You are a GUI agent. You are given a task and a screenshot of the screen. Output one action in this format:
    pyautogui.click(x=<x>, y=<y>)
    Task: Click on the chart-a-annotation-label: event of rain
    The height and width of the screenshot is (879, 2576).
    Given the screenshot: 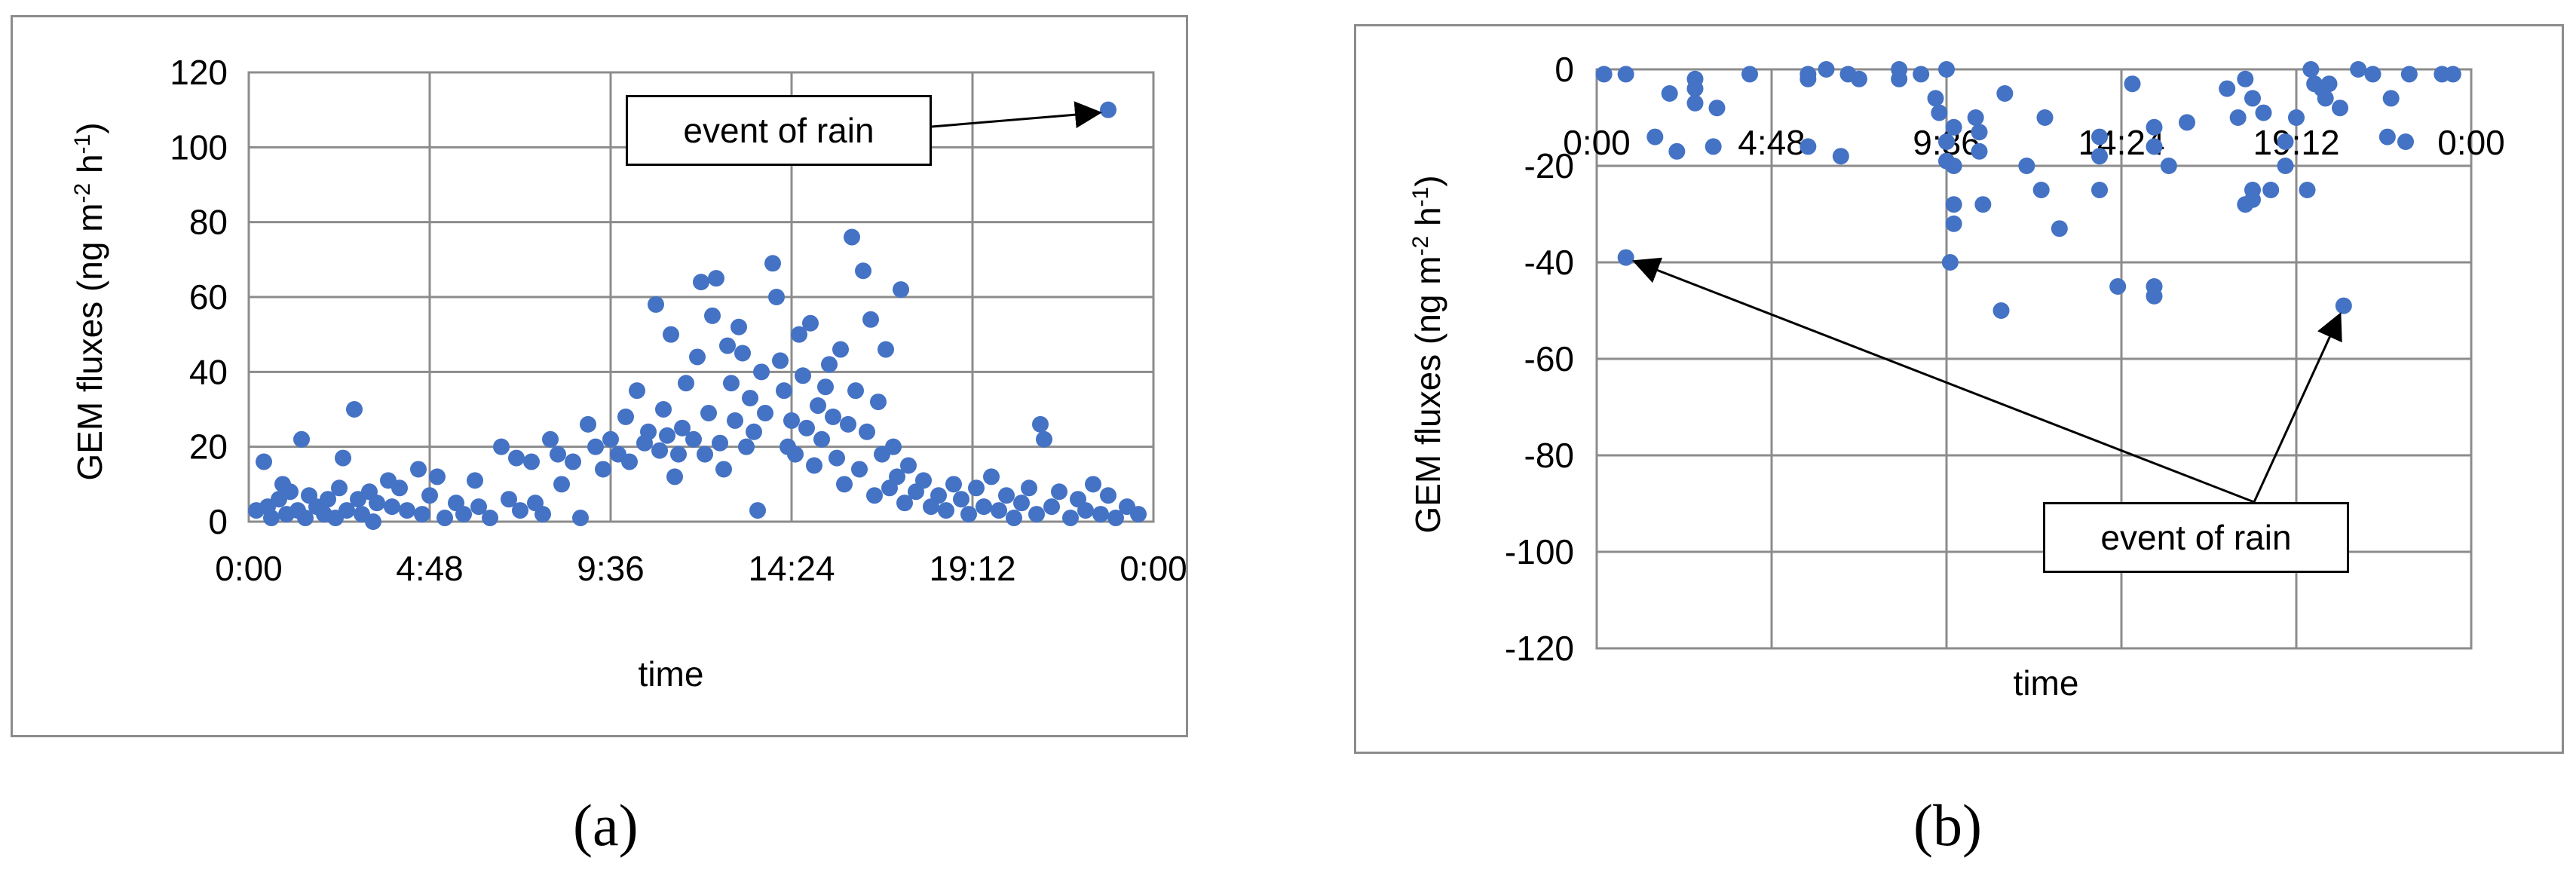 What is the action you would take?
    pyautogui.click(x=779, y=130)
    